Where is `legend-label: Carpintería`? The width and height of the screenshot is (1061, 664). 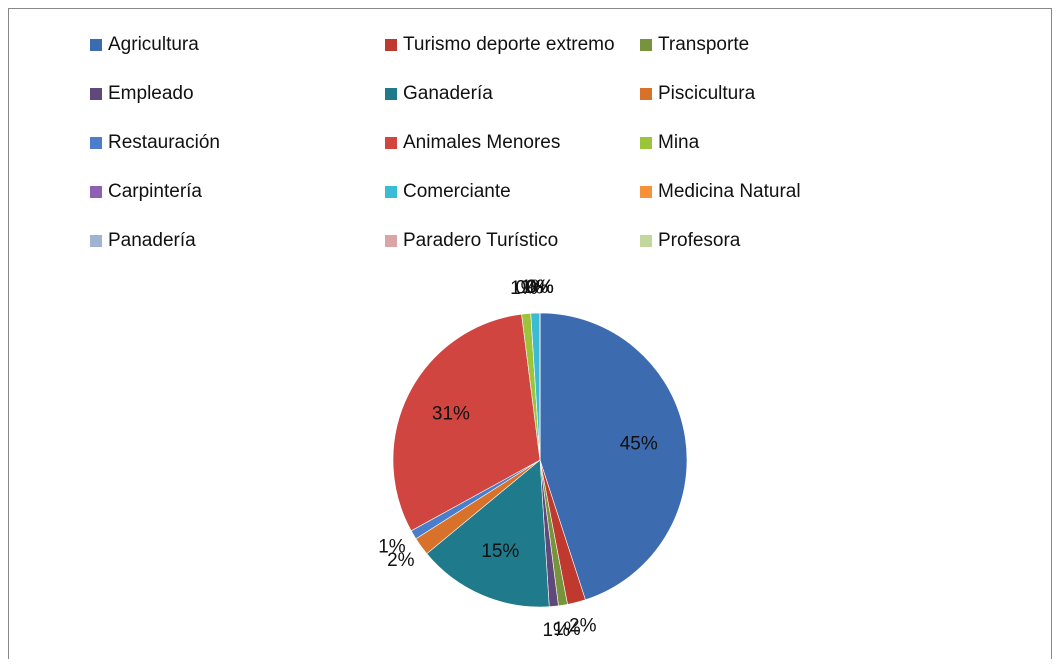
legend-label: Carpintería is located at coordinates (155, 191).